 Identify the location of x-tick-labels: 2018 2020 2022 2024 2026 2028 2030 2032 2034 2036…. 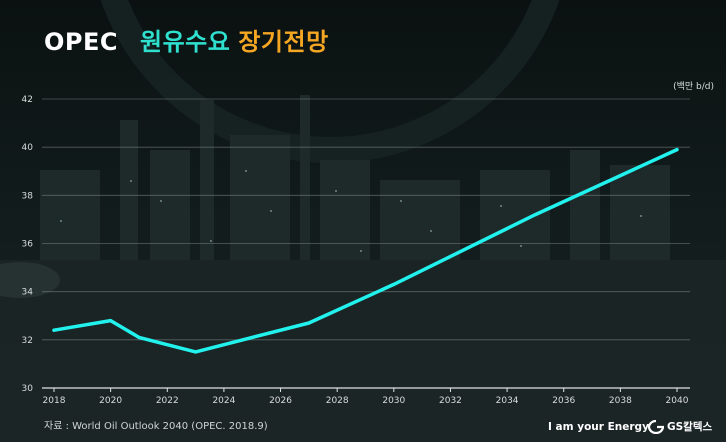
(366, 401).